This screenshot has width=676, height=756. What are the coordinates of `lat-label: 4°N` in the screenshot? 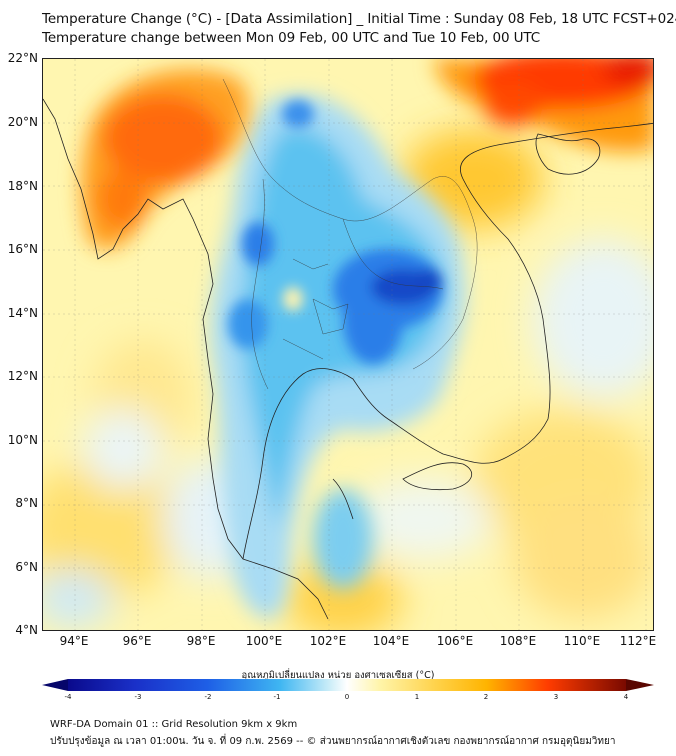 It's located at (26, 630).